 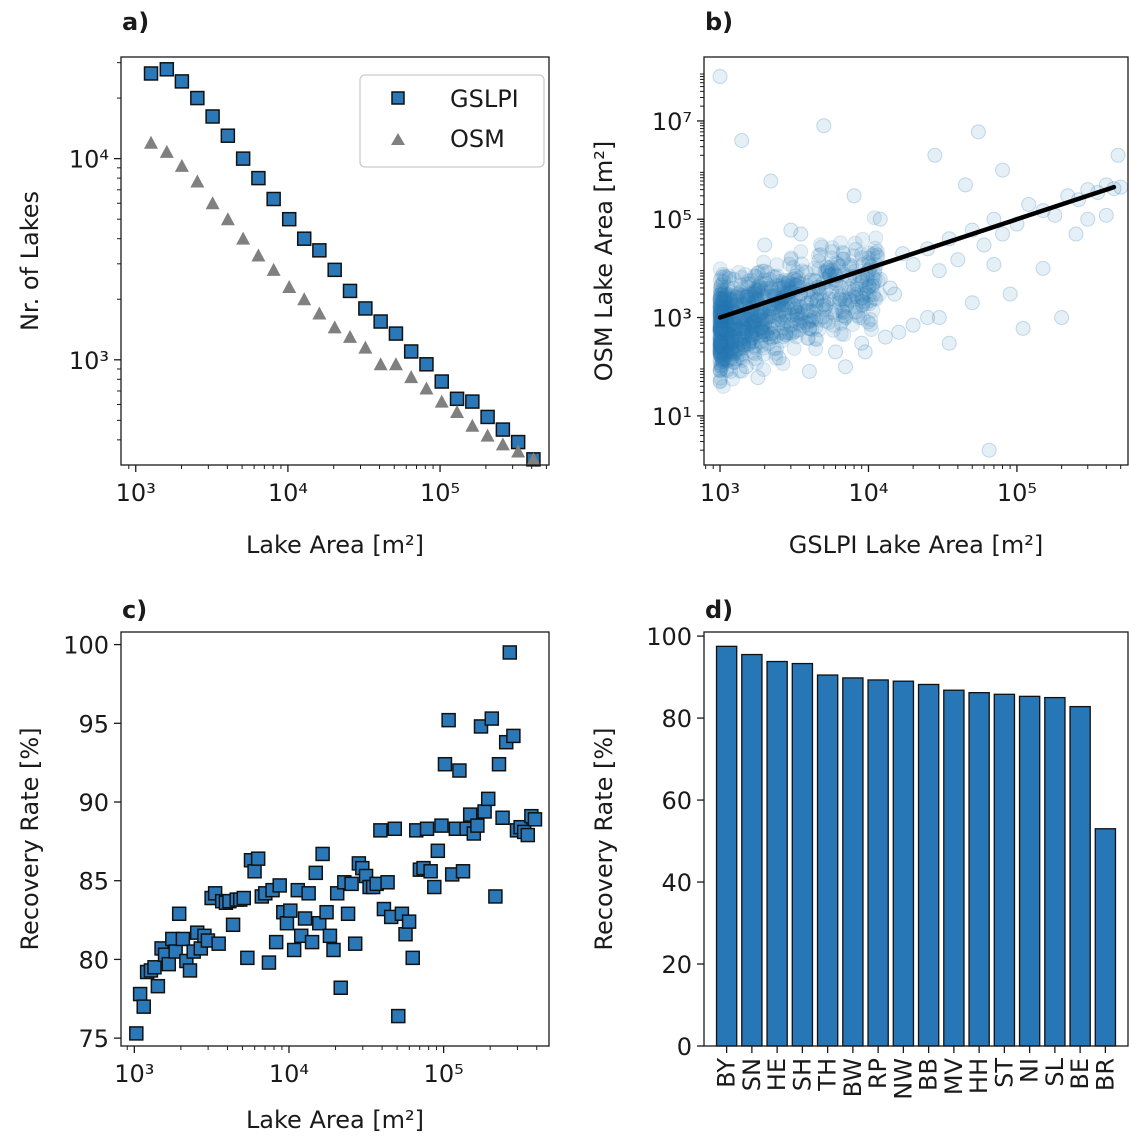 What do you see at coordinates (134, 610) in the screenshot?
I see `panel-label-c: c)` at bounding box center [134, 610].